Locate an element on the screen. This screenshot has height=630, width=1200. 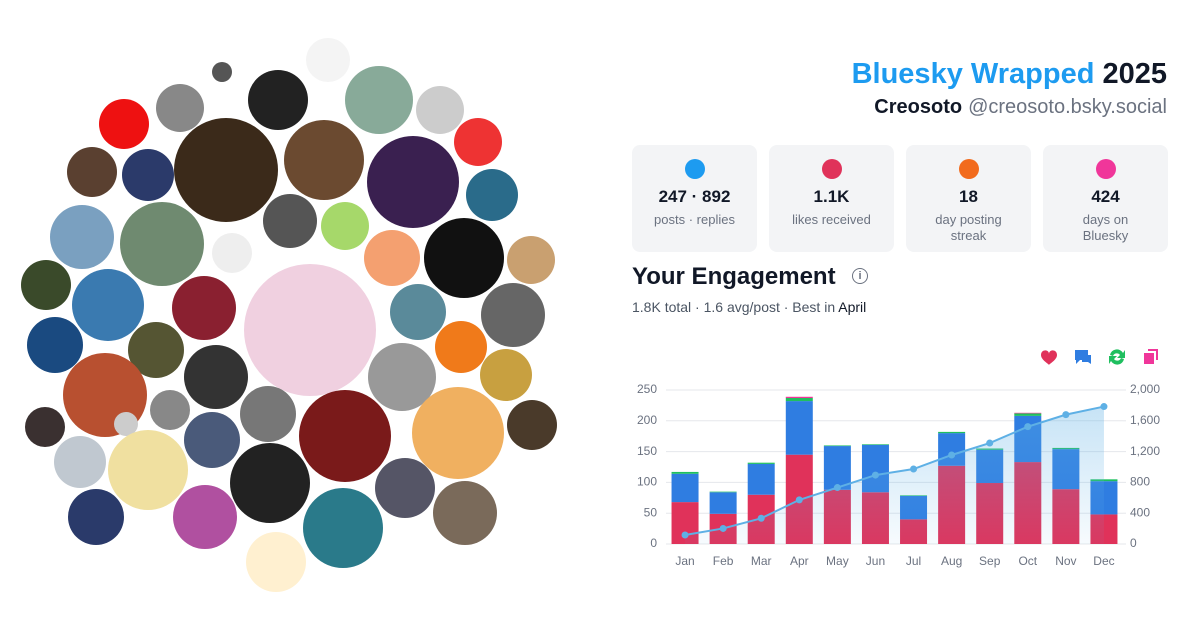
user-handle: @creosoto.bsky.social is located at coordinates (1067, 107).